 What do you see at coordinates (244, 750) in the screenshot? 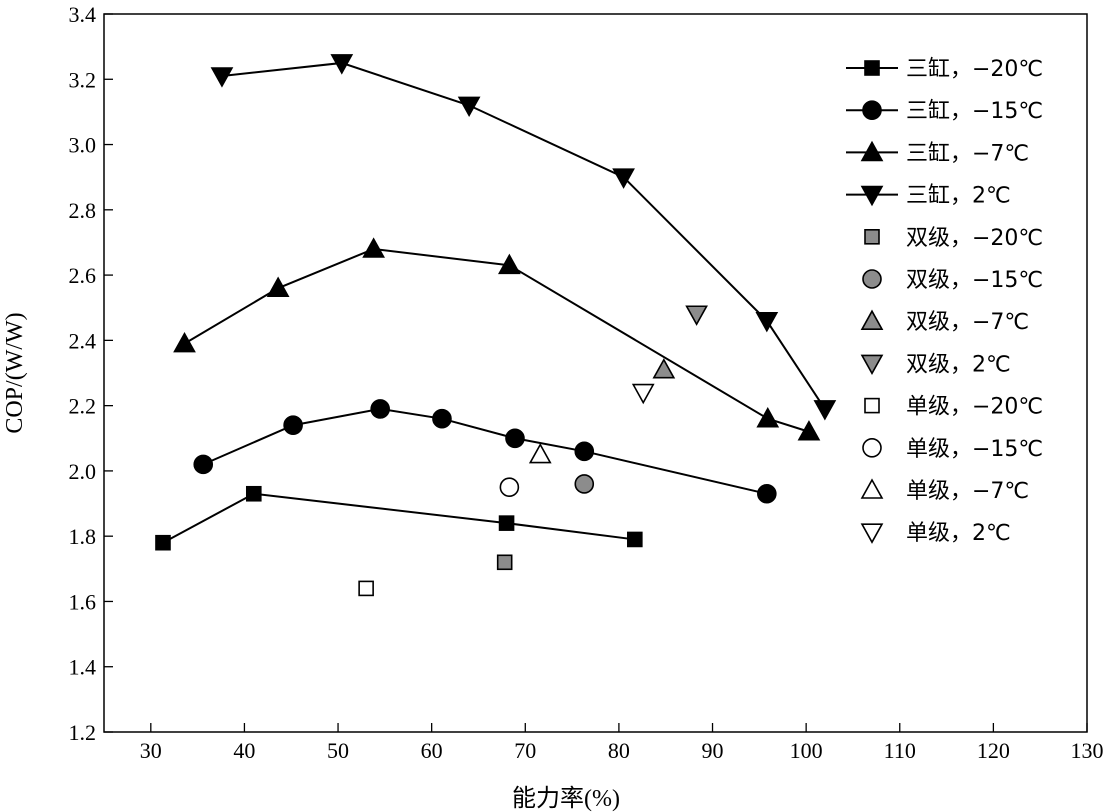
I see `x-tick-label: 40` at bounding box center [244, 750].